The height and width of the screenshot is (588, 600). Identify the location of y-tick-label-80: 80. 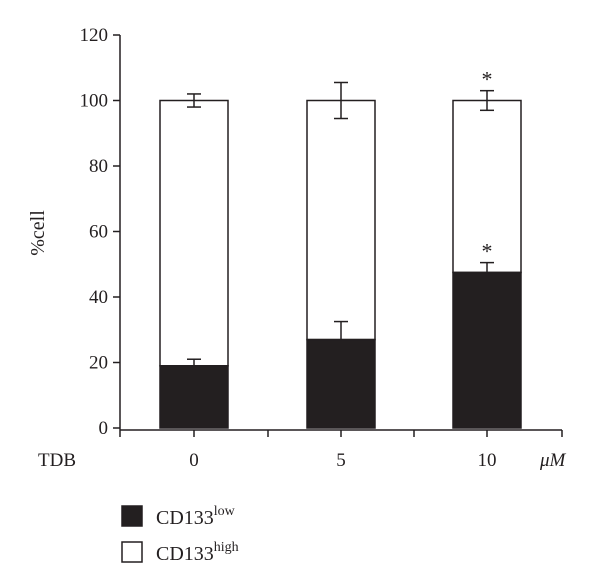
(98, 166).